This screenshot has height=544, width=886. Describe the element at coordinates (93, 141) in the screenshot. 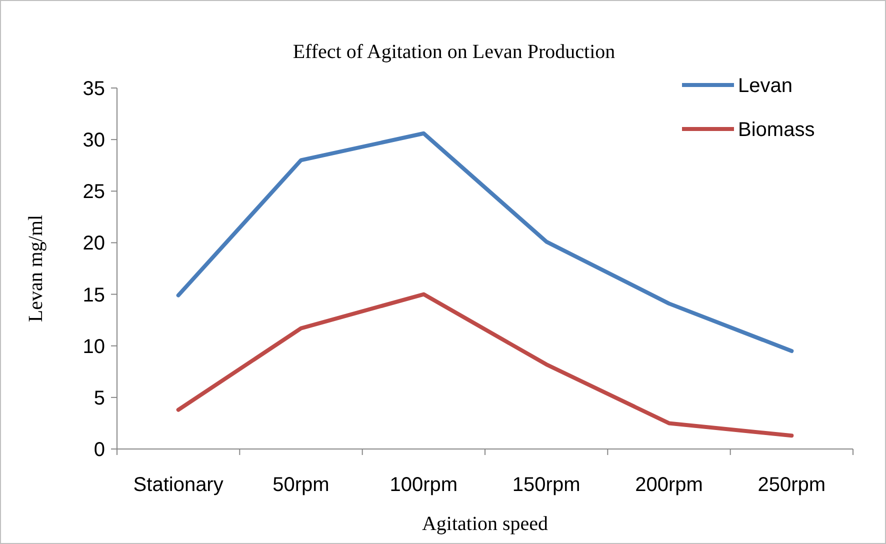

I see `y-tick-label: 30` at that location.